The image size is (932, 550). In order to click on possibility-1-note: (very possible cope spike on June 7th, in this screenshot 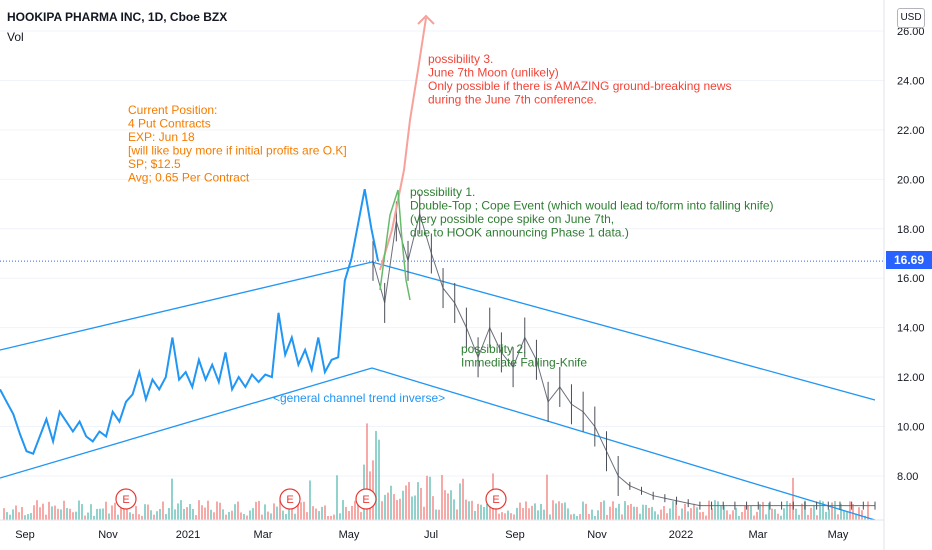, I will do `click(512, 219)`.